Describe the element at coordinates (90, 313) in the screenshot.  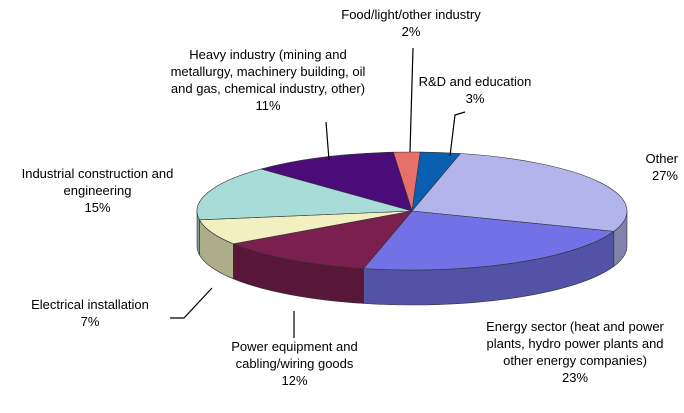
I see `slice-label: Electrical installation 7%` at that location.